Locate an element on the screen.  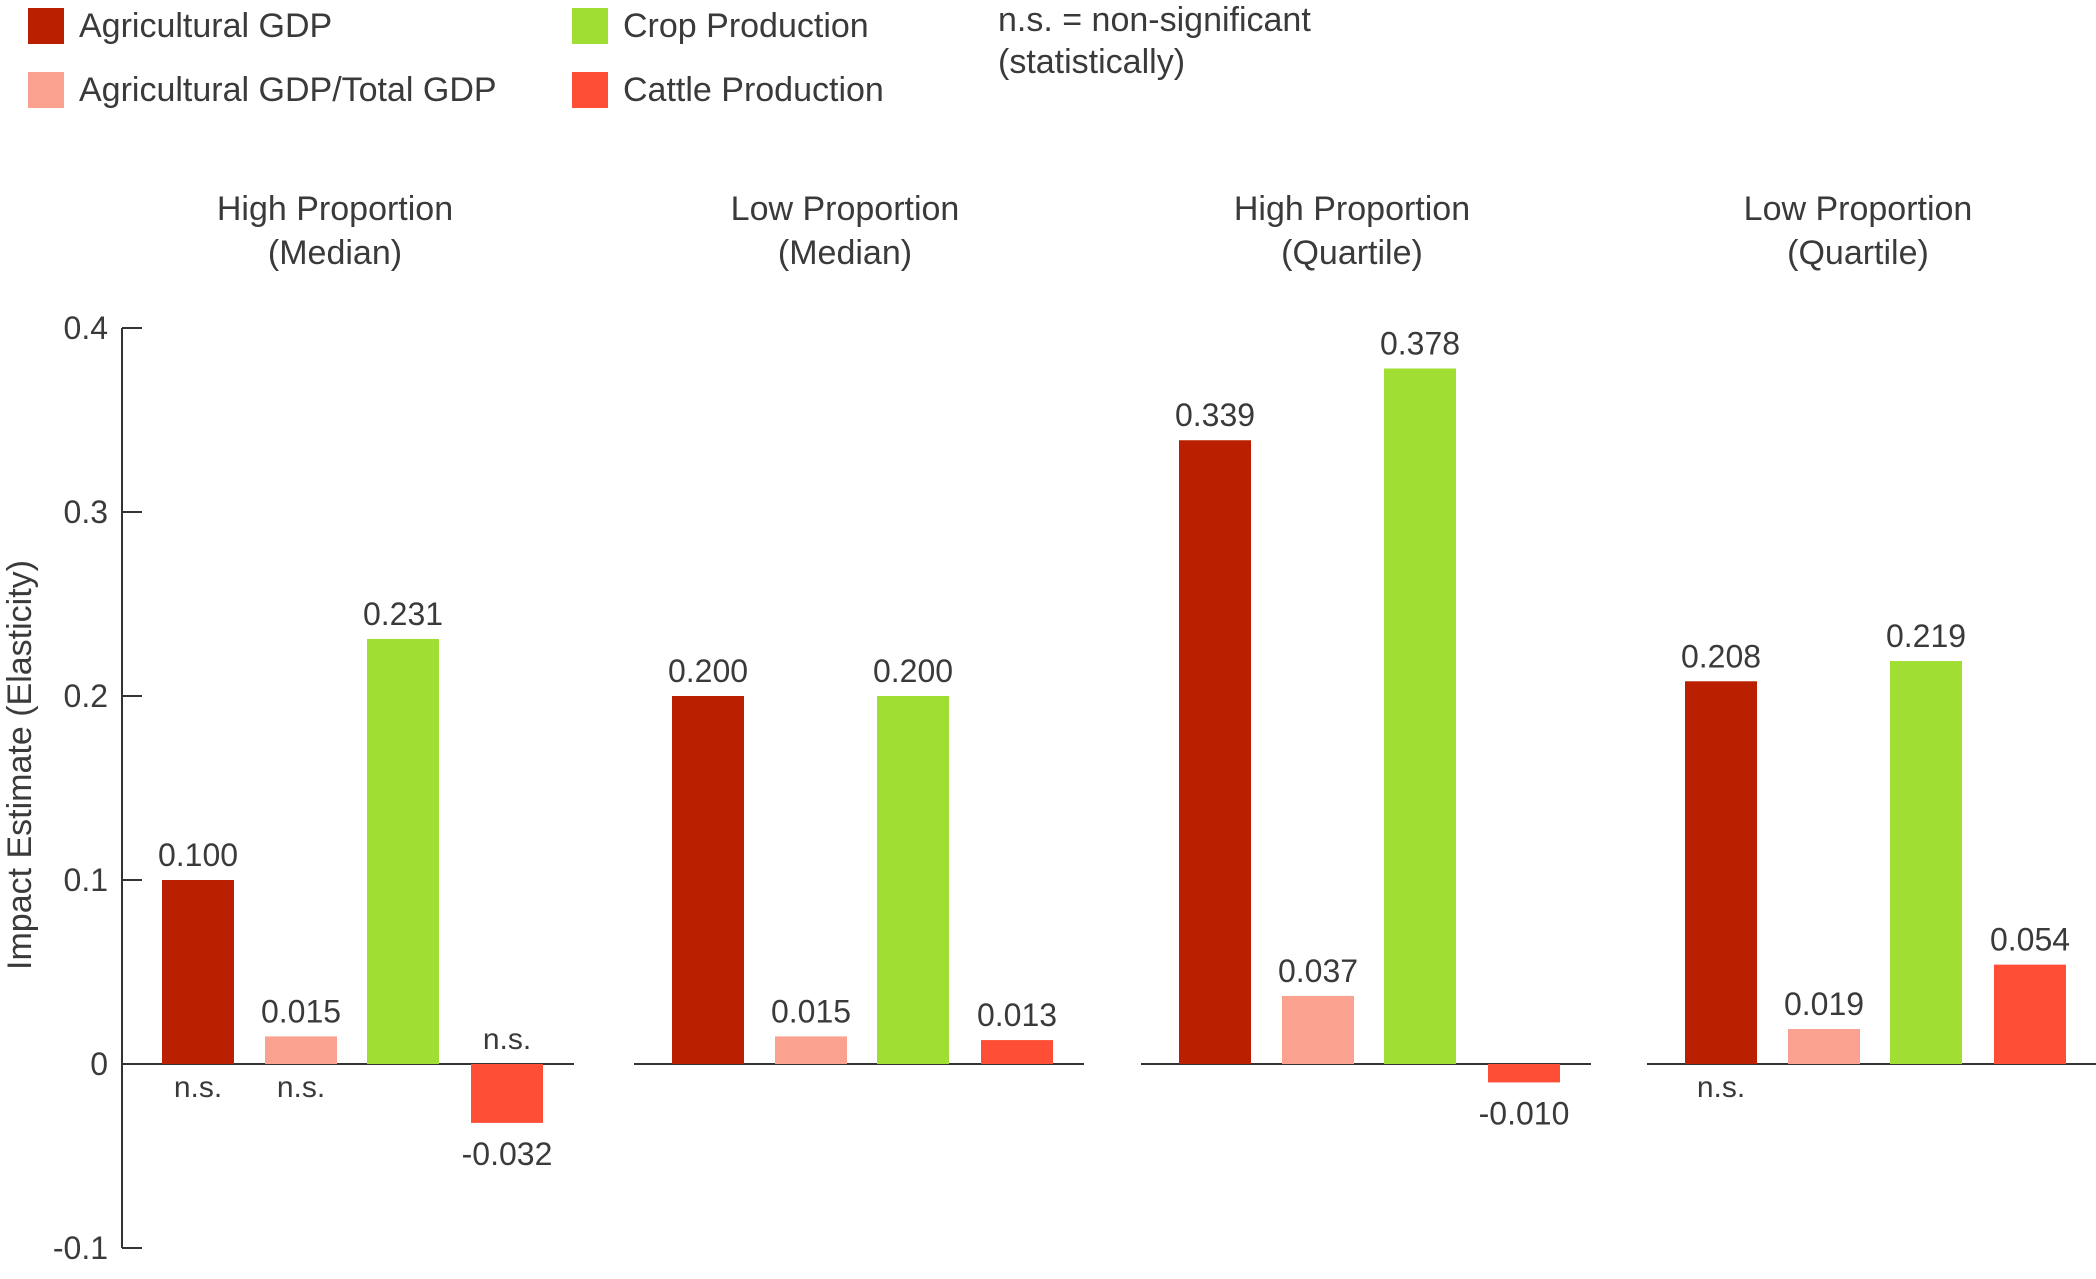
y-tick-label: 0.2 is located at coordinates (86, 696).